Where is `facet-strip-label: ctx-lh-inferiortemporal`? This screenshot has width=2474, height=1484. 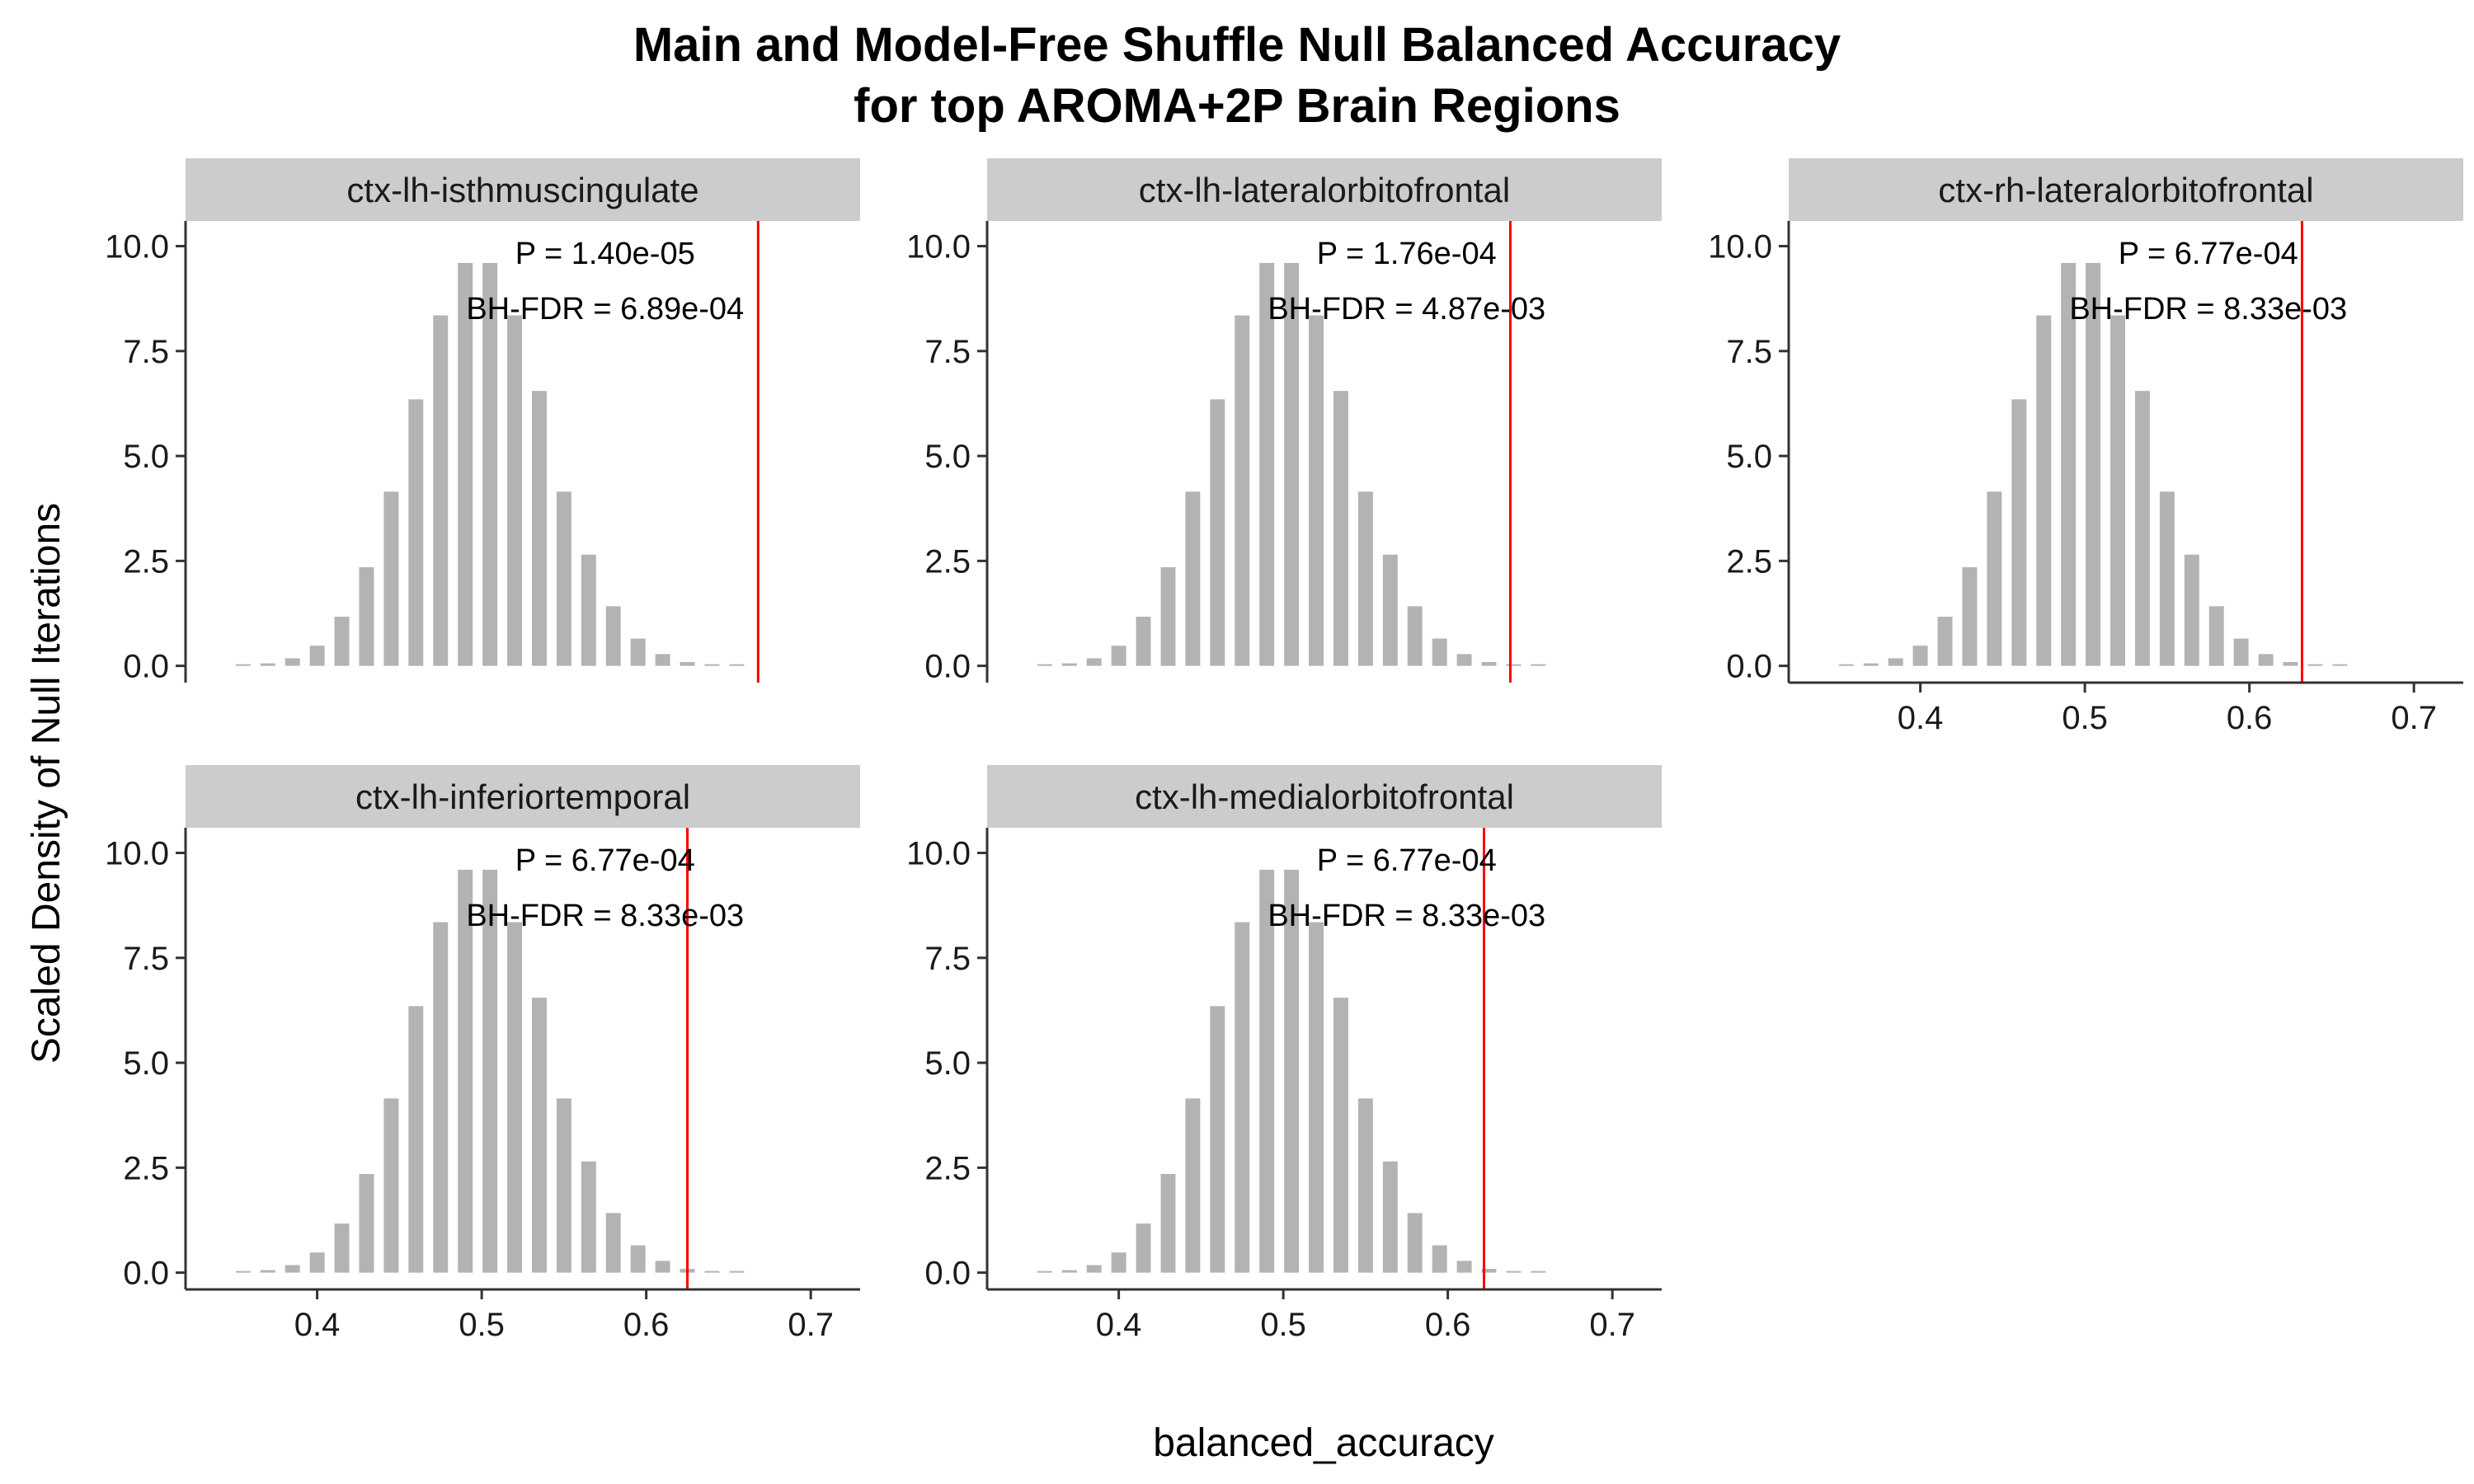
facet-strip-label: ctx-lh-inferiortemporal is located at coordinates (522, 796).